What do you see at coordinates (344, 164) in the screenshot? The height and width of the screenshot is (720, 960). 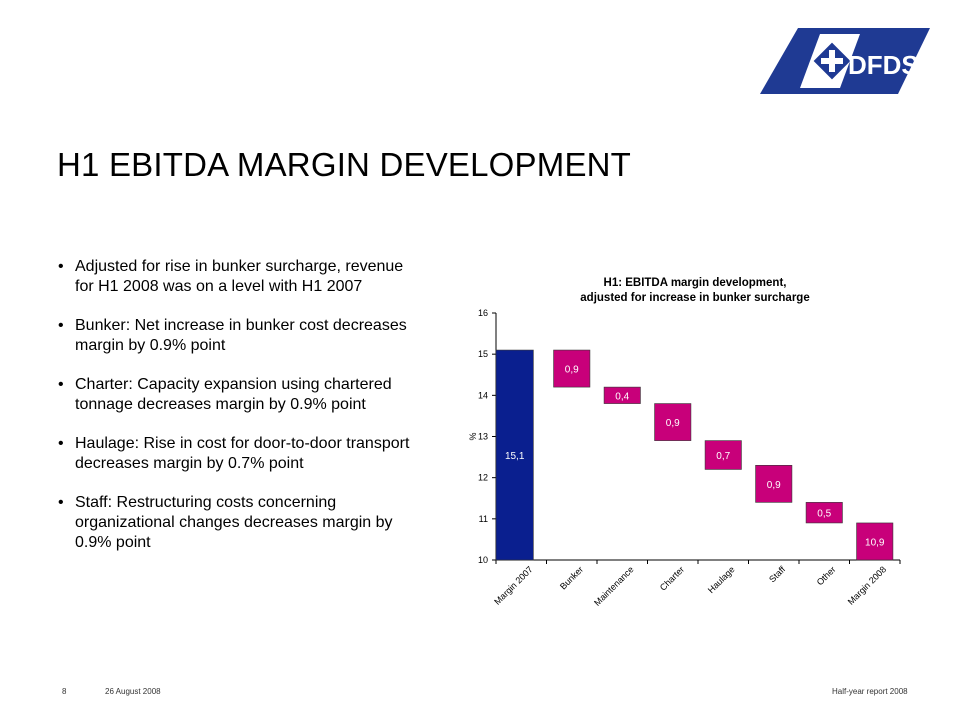 I see `page-title: H1 EBITDA MARGIN DEVELOPMENT` at bounding box center [344, 164].